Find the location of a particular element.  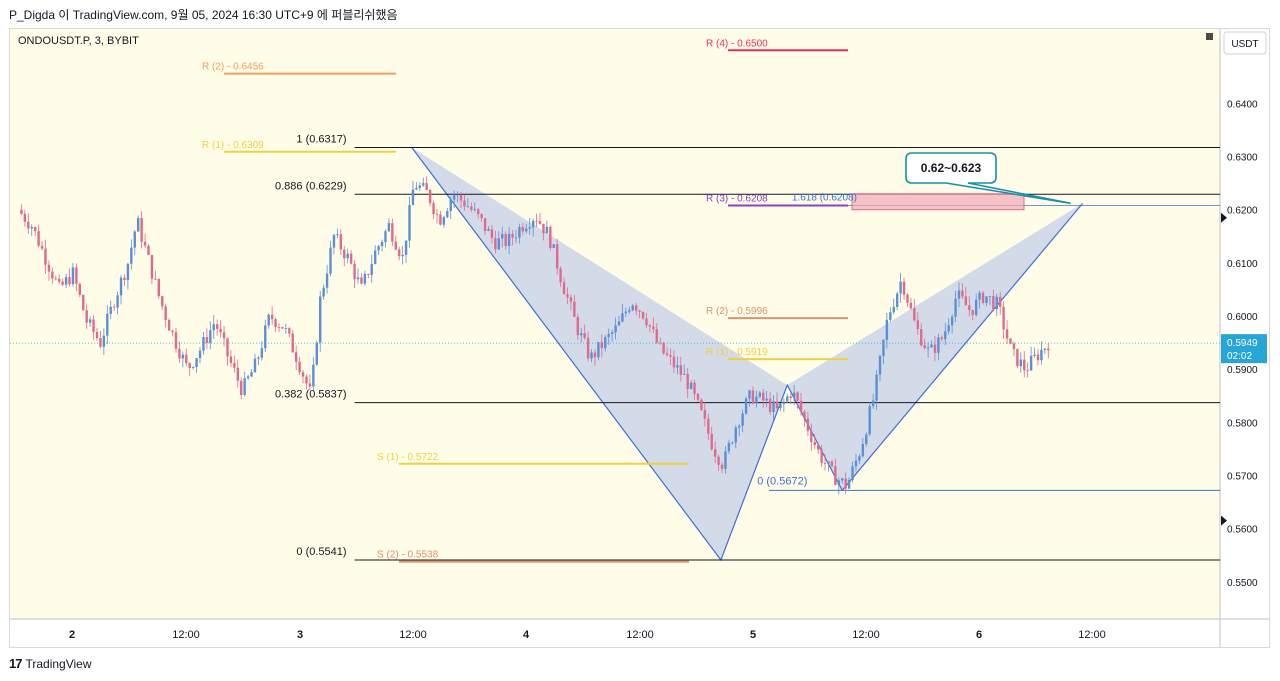

target-callout-box is located at coordinates (988, 178).